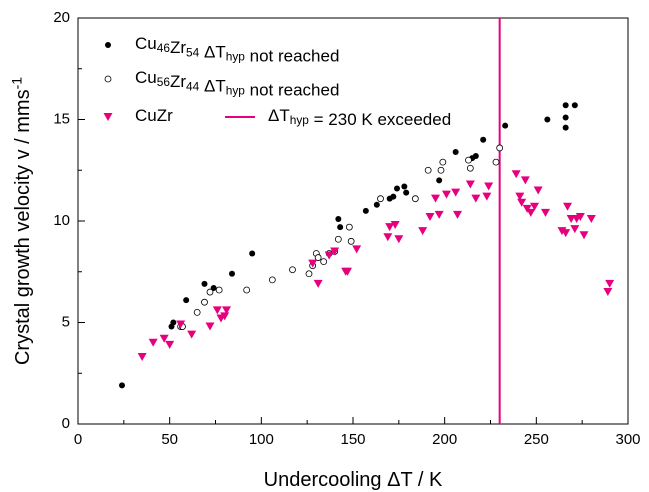  What do you see at coordinates (66, 321) in the screenshot?
I see `y-tick-label: 5` at bounding box center [66, 321].